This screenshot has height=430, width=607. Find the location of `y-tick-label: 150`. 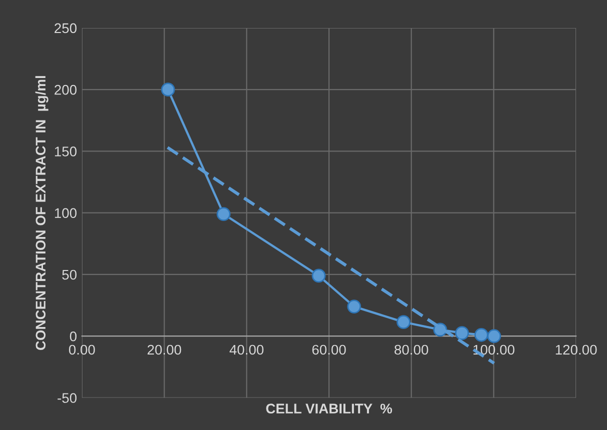

y-tick-label: 150 is located at coordinates (65, 151).